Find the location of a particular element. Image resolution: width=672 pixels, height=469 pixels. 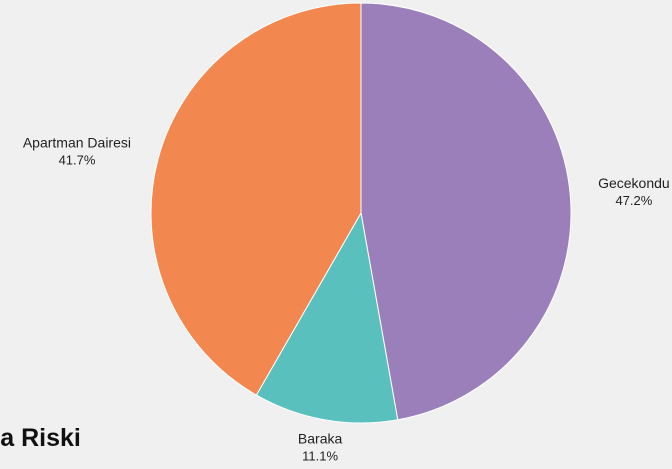

pie-value-baraka: 11.1% is located at coordinates (320, 456).